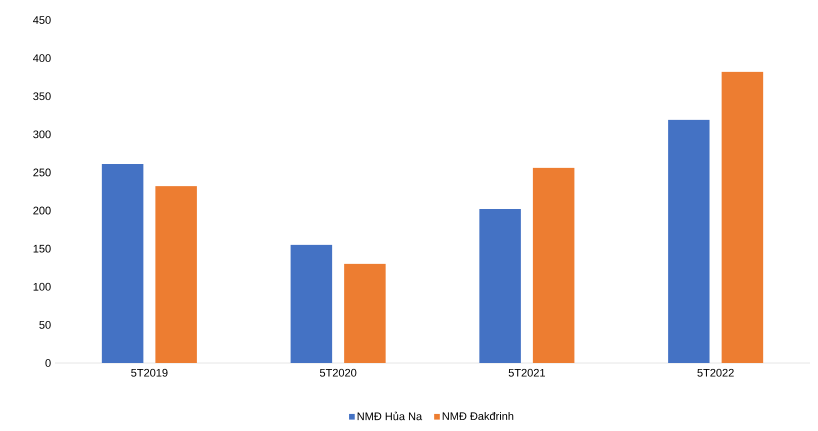 The width and height of the screenshot is (818, 431). I want to click on y-tick-label: 300, so click(42, 134).